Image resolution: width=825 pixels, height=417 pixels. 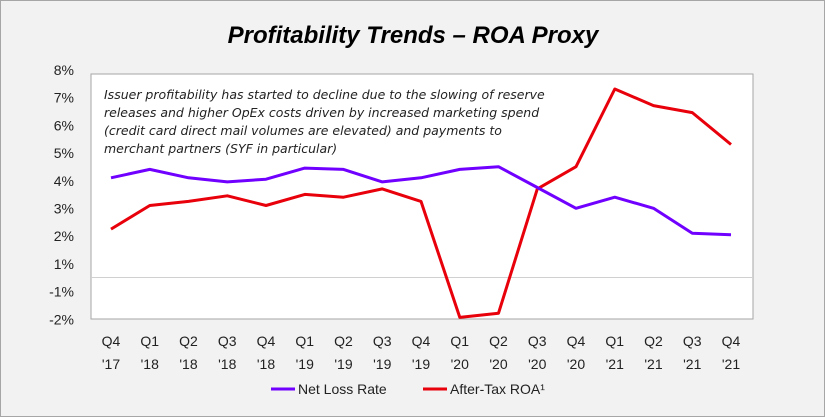 What do you see at coordinates (61, 292) in the screenshot?
I see `y-tick-label: -1%` at bounding box center [61, 292].